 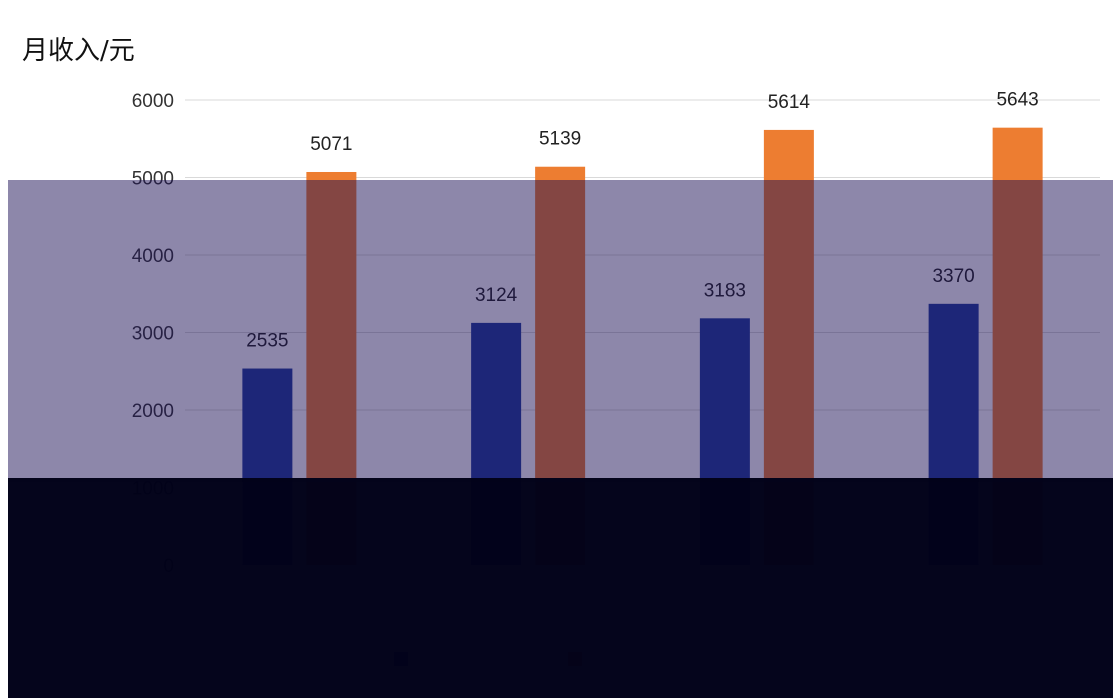 What do you see at coordinates (560, 139) in the screenshot?
I see `data-label: 5139` at bounding box center [560, 139].